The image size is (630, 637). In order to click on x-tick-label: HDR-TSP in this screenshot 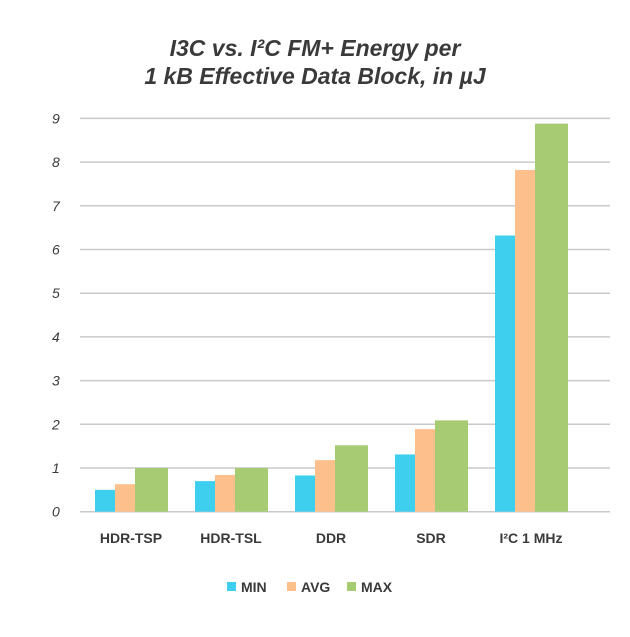, I will do `click(131, 538)`.